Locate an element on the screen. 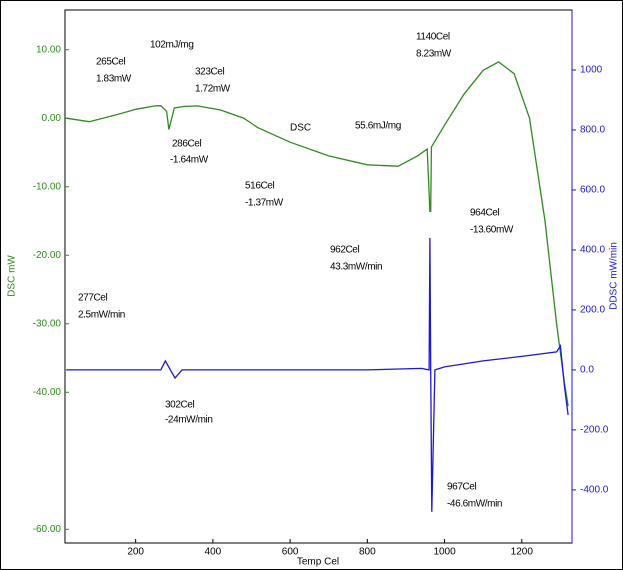  y2-tick-label: 1000 is located at coordinates (591, 70).